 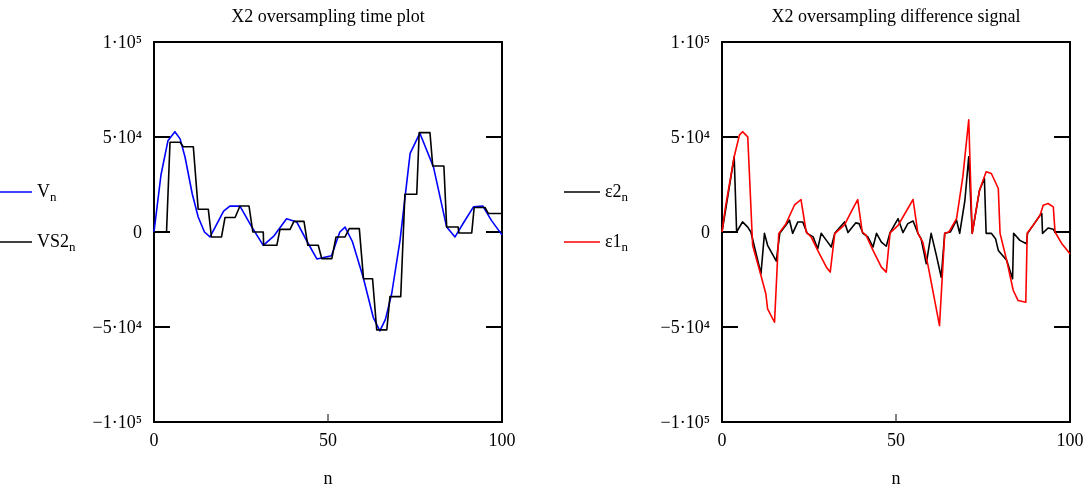 I want to click on legend-label: ε2$_{n}$, so click(x=617, y=192).